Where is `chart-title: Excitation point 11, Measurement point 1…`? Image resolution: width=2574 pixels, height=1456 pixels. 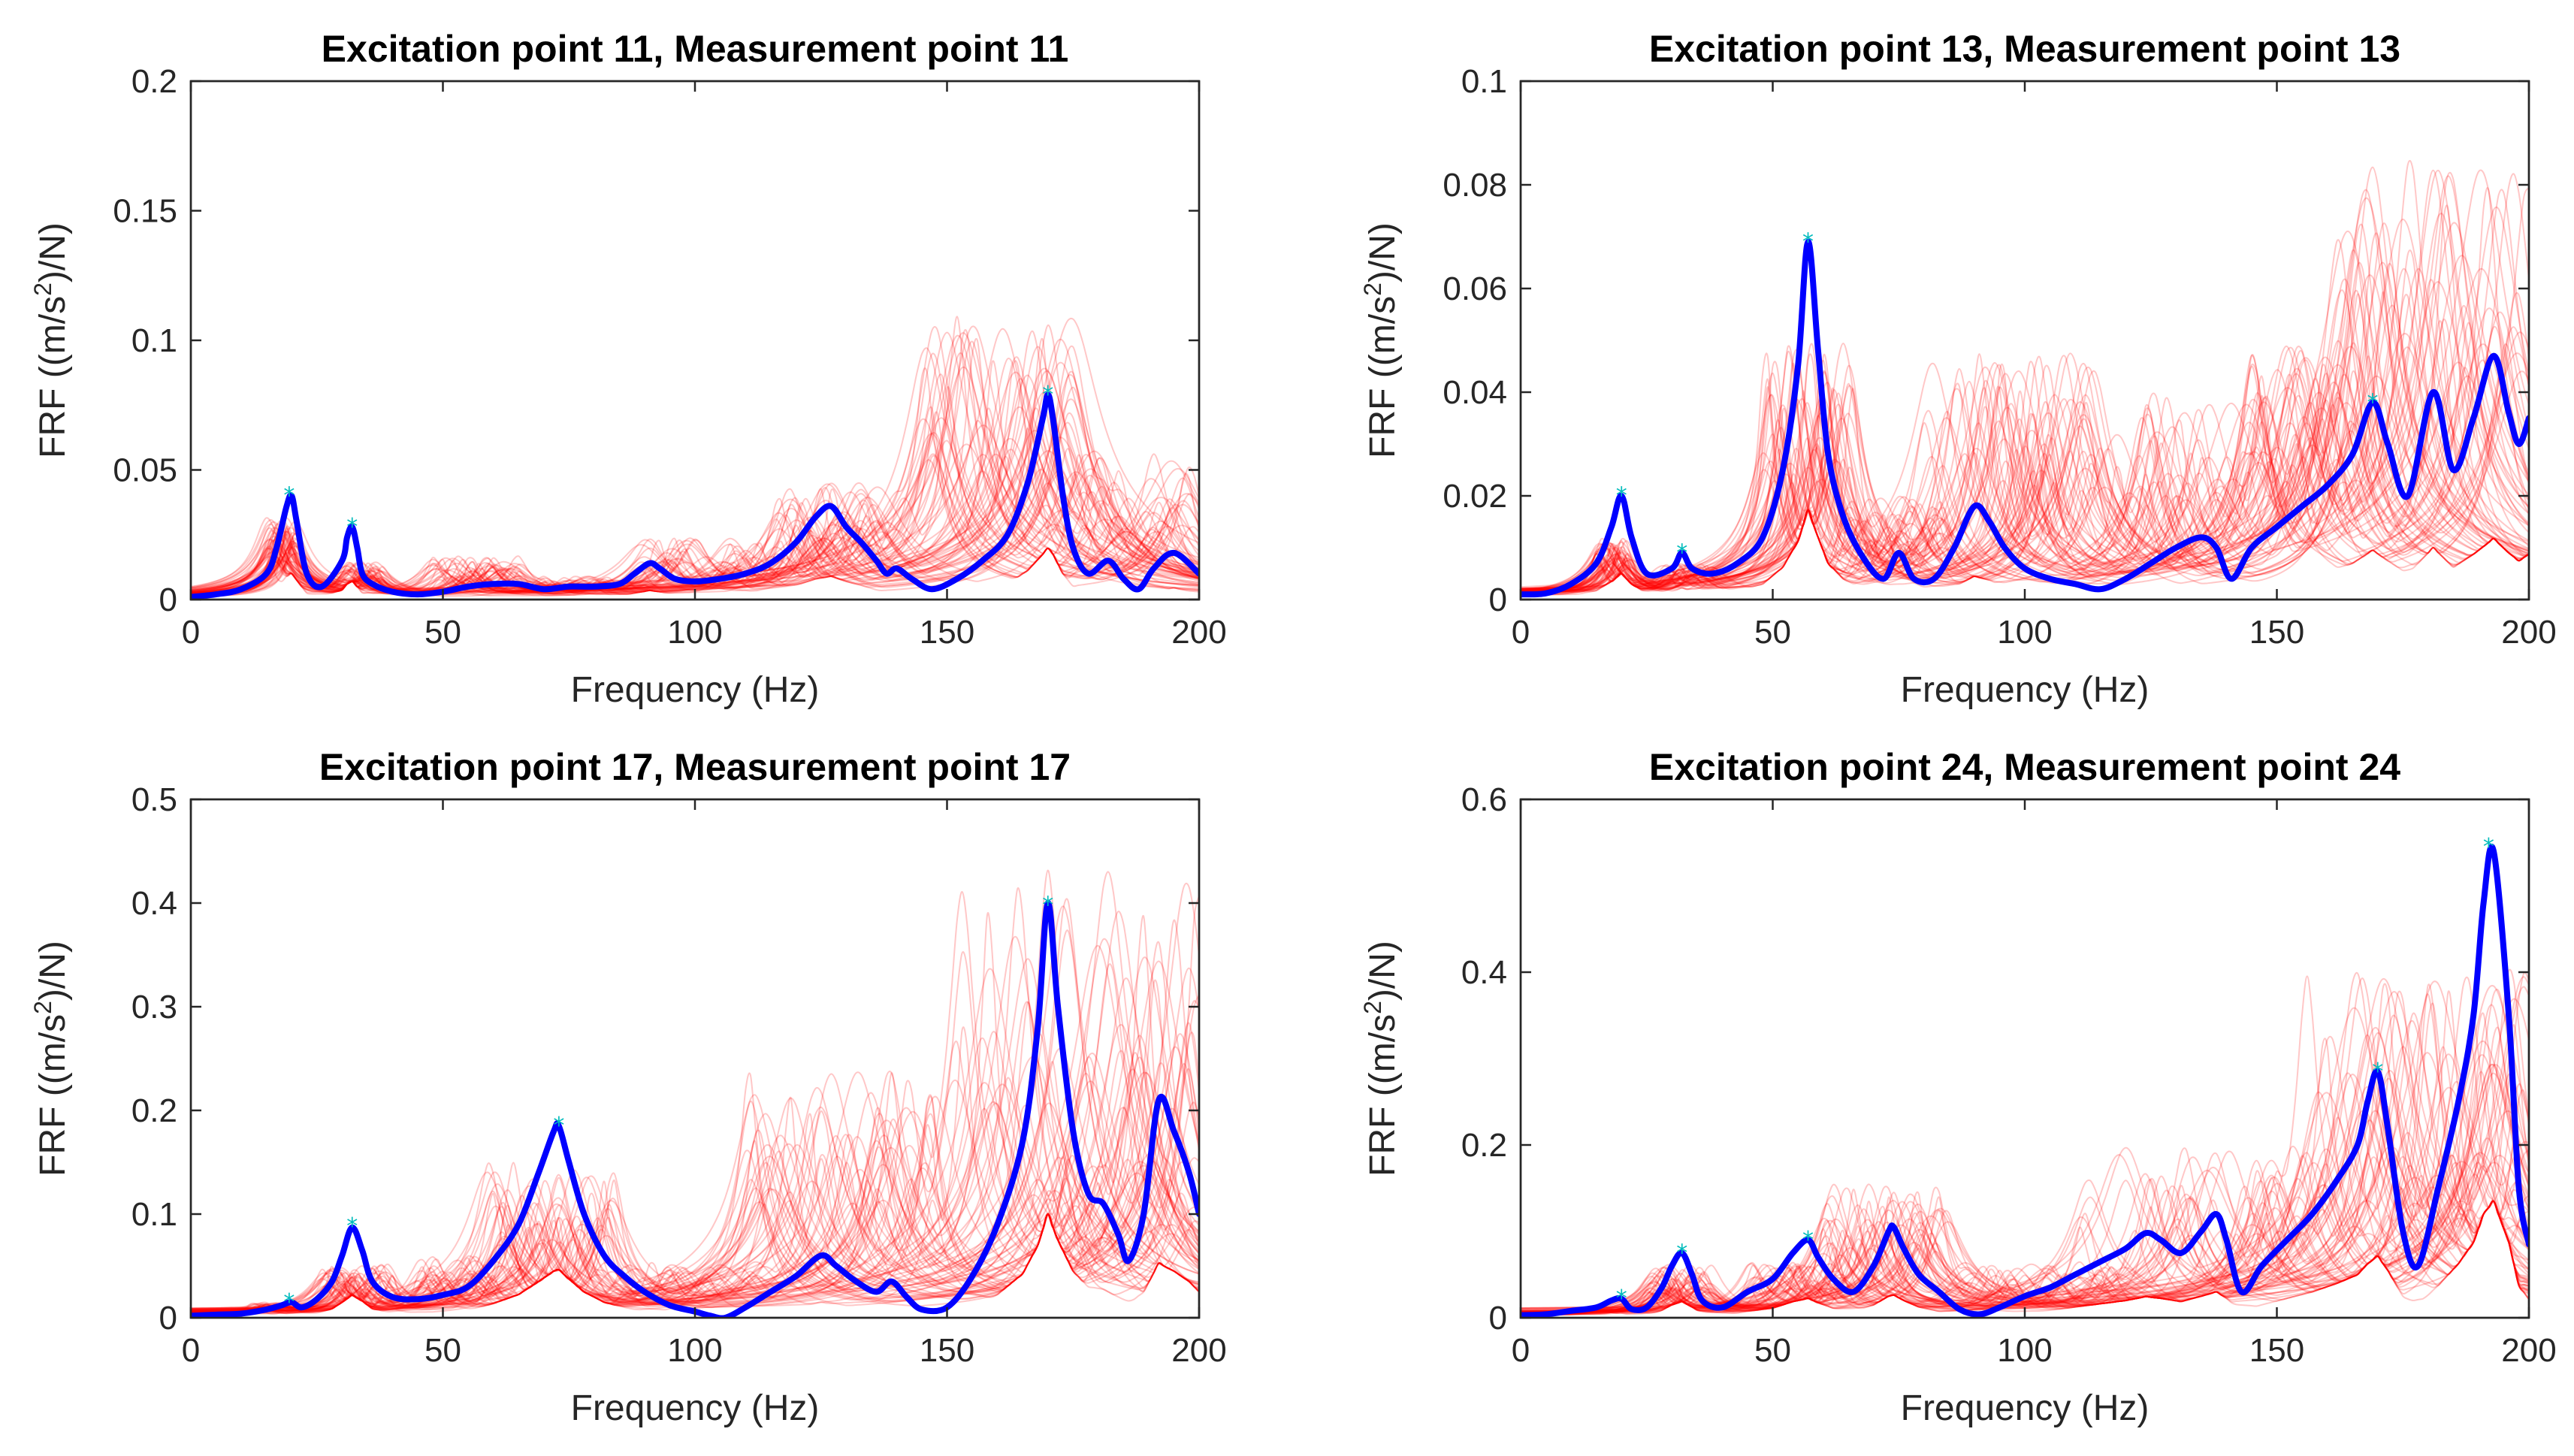
chart-title: Excitation point 11, Measurement point 1… is located at coordinates (695, 49).